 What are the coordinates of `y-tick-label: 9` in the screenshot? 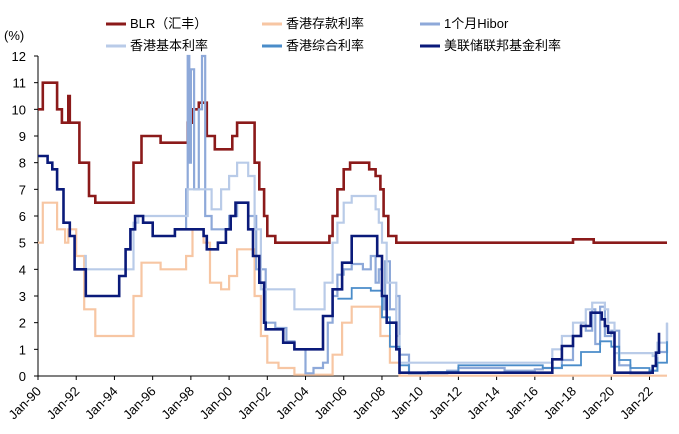 It's located at (22, 136).